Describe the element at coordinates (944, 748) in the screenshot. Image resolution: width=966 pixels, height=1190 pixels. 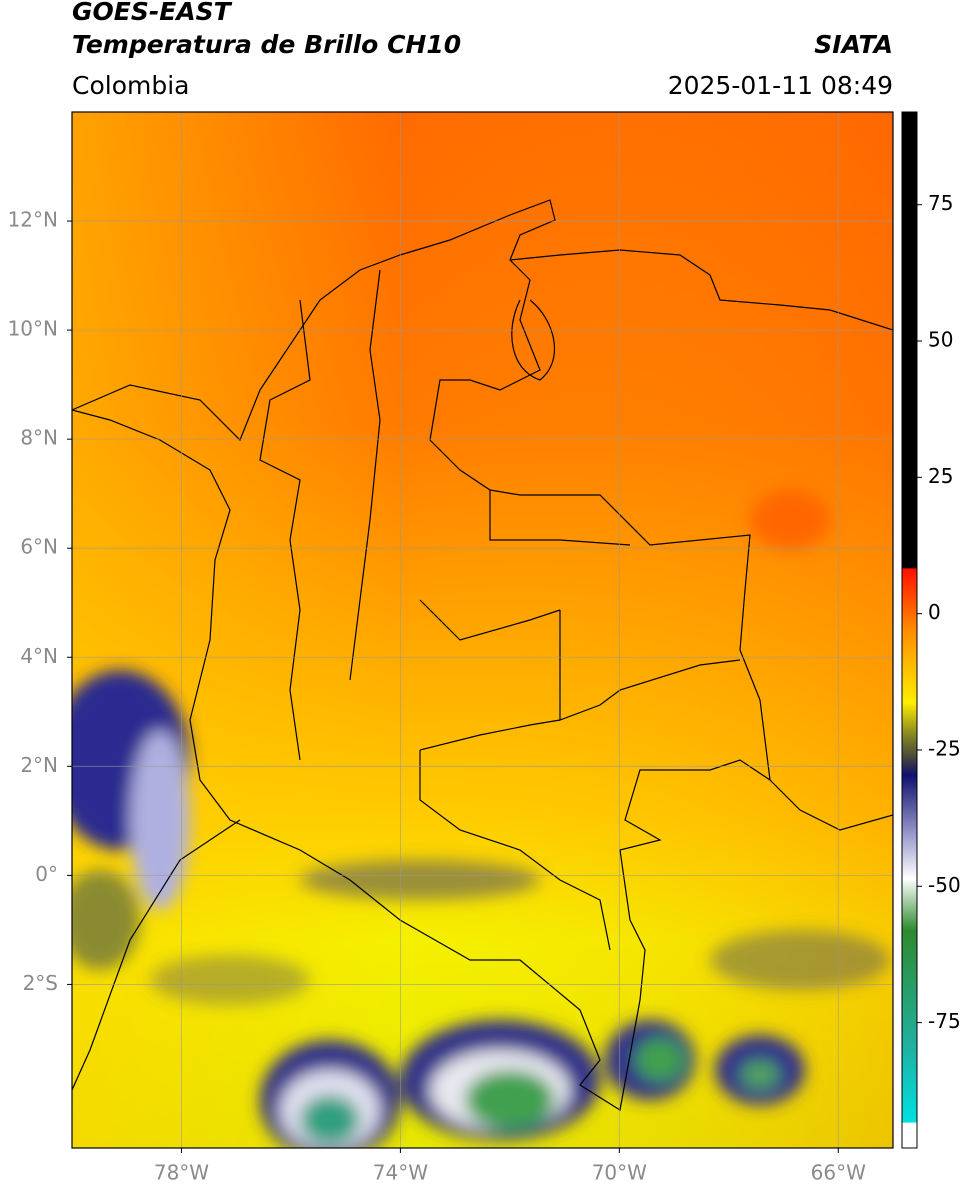
I see `colorbar-tick-label: -25` at that location.